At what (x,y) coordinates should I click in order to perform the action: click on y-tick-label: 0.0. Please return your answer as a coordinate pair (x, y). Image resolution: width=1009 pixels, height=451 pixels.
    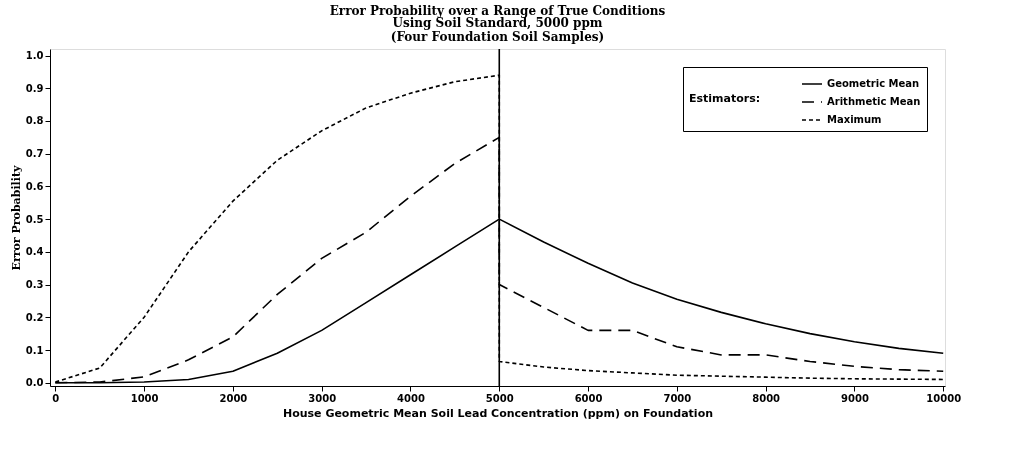
    Looking at the image, I should click on (34, 383).